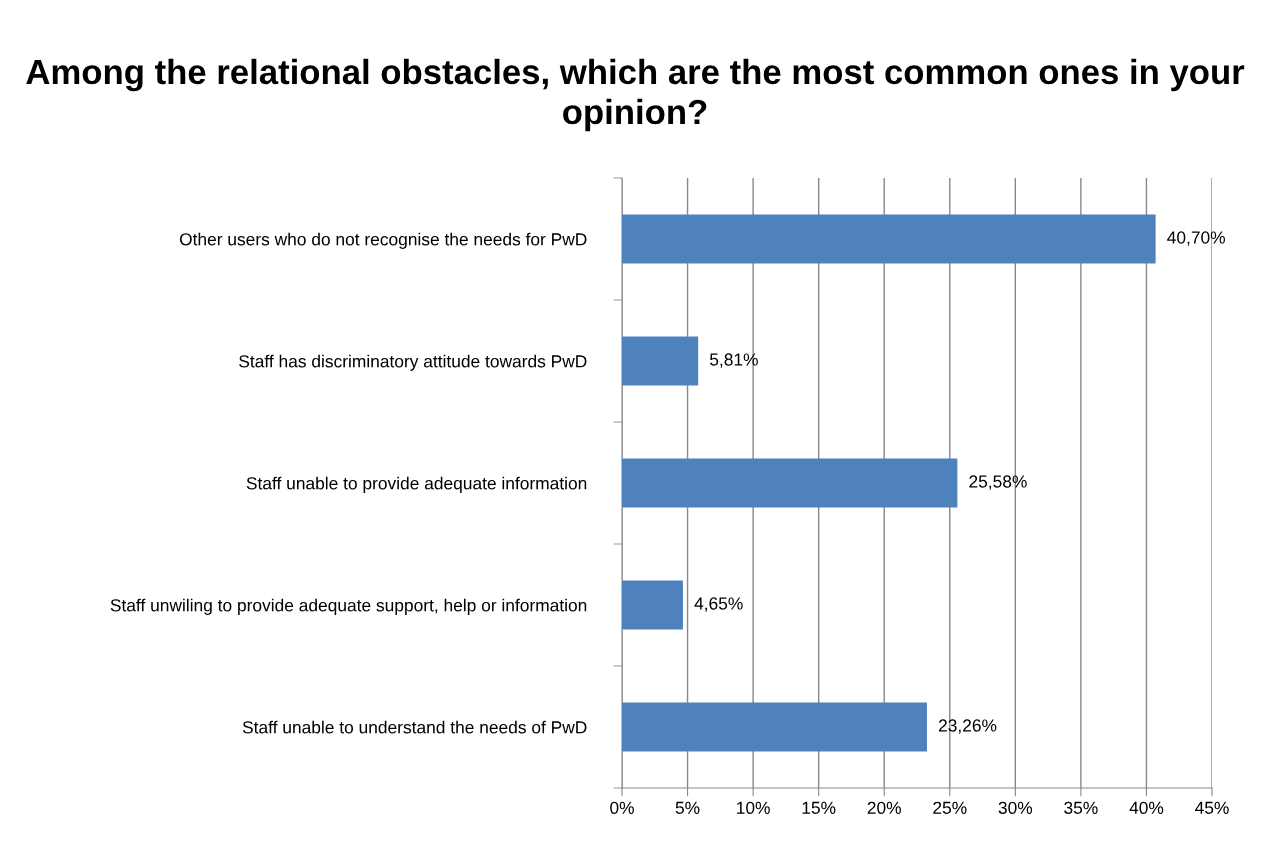 The height and width of the screenshot is (853, 1261). What do you see at coordinates (1015, 807) in the screenshot?
I see `x-tick-label: 30%` at bounding box center [1015, 807].